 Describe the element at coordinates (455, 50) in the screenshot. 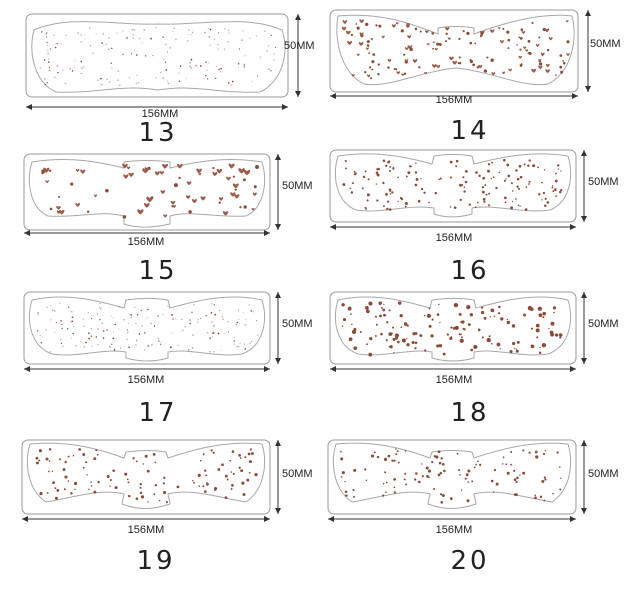

I see `patch-14-outline` at that location.